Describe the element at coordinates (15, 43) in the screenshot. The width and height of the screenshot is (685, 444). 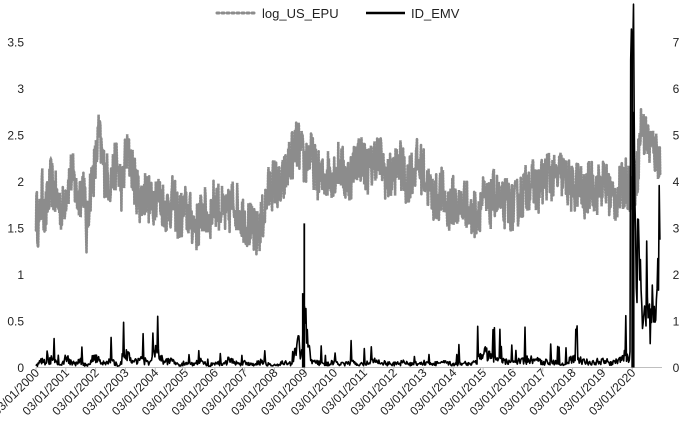
I see `y-left-tick: 3.5` at that location.